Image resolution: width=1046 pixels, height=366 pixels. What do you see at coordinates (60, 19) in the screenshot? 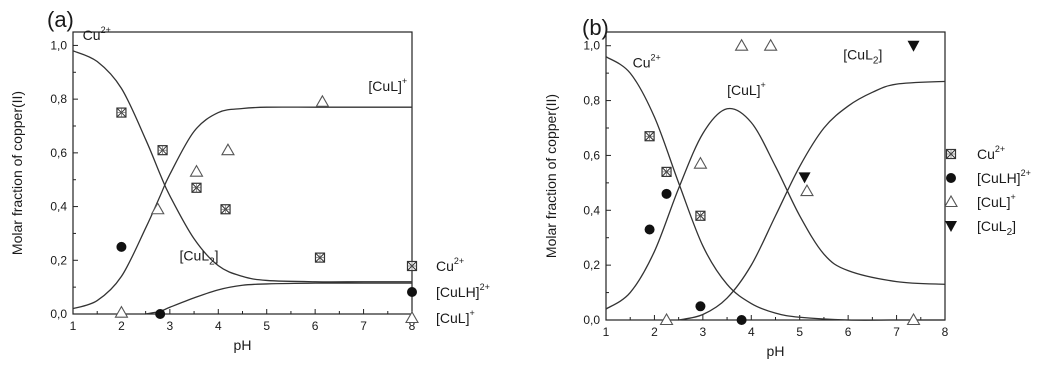
I see `panel-label: (a)` at bounding box center [60, 19].